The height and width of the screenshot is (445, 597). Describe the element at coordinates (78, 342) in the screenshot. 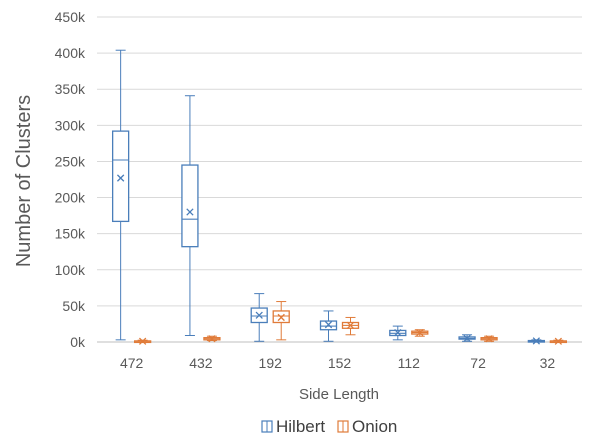

I see `y-tick-label: 0k` at that location.